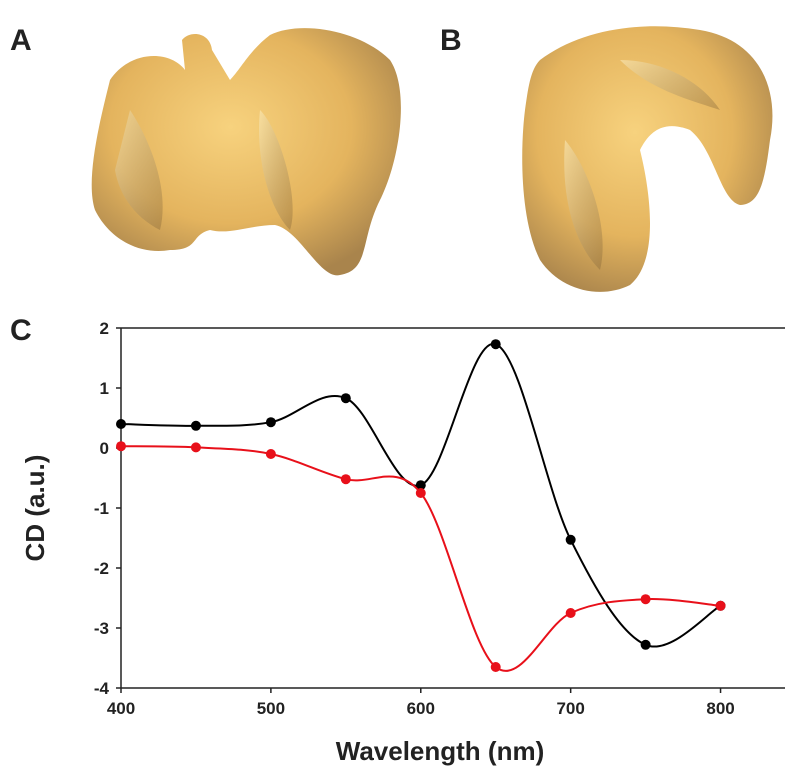 The width and height of the screenshot is (786, 777). I want to click on x-axis-title: Wavelength (nm), so click(440, 751).